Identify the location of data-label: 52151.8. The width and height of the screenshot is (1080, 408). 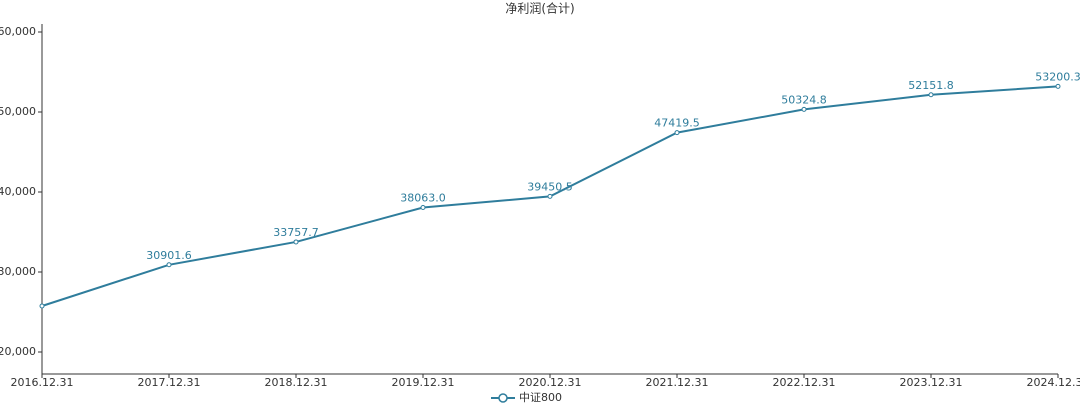
(931, 85).